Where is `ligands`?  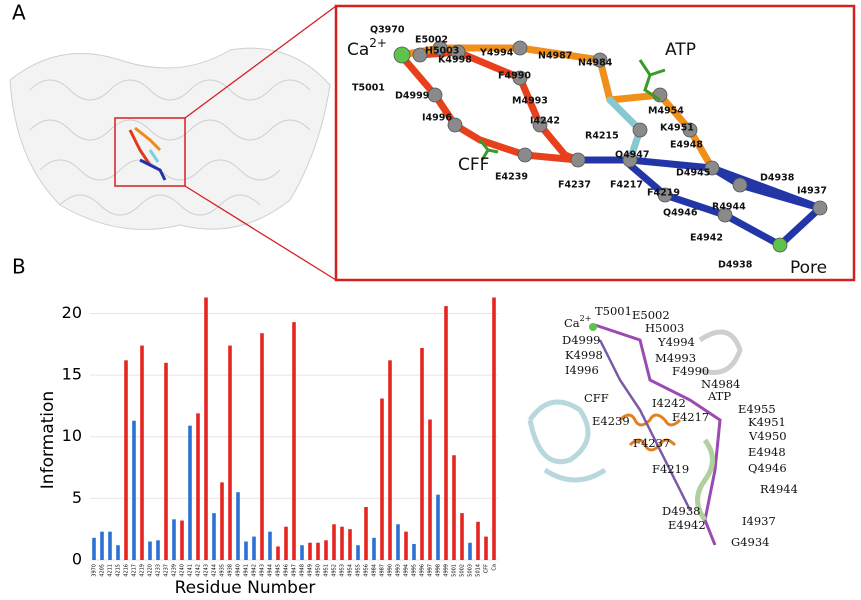 ligands is located at coordinates (572, 110).